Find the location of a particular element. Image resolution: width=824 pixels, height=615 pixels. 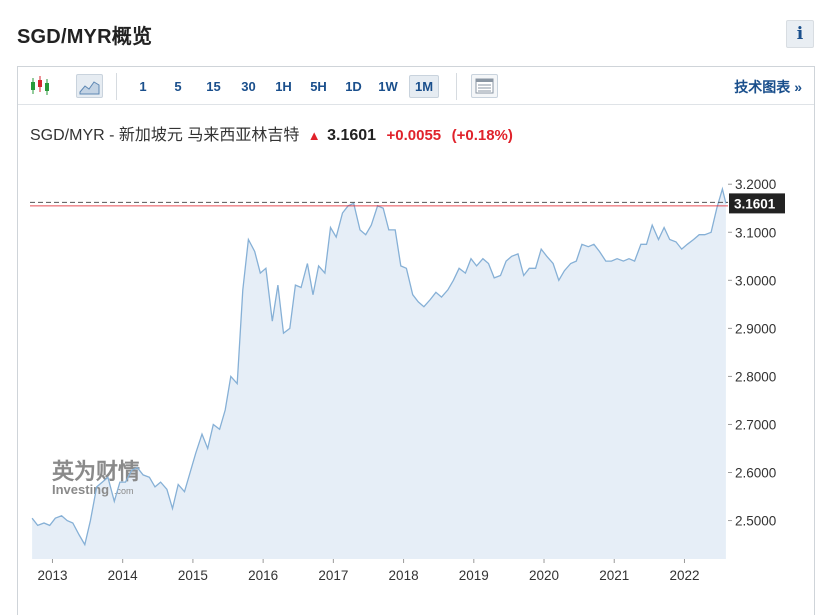

range-1-button: 1 is located at coordinates (143, 86).